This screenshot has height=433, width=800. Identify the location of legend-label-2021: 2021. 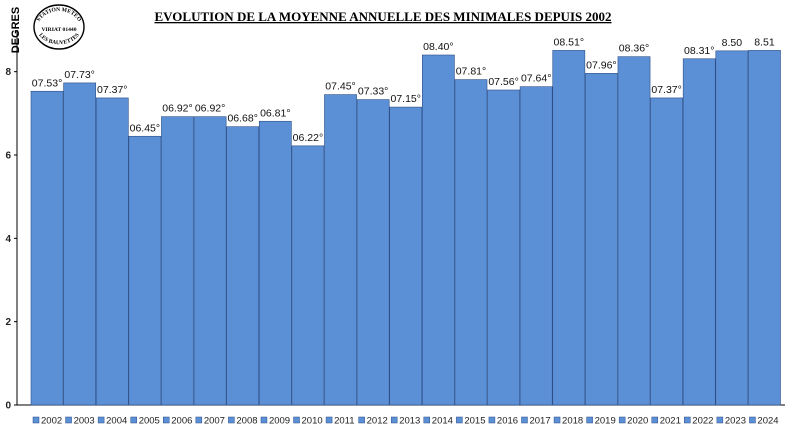
(670, 421).